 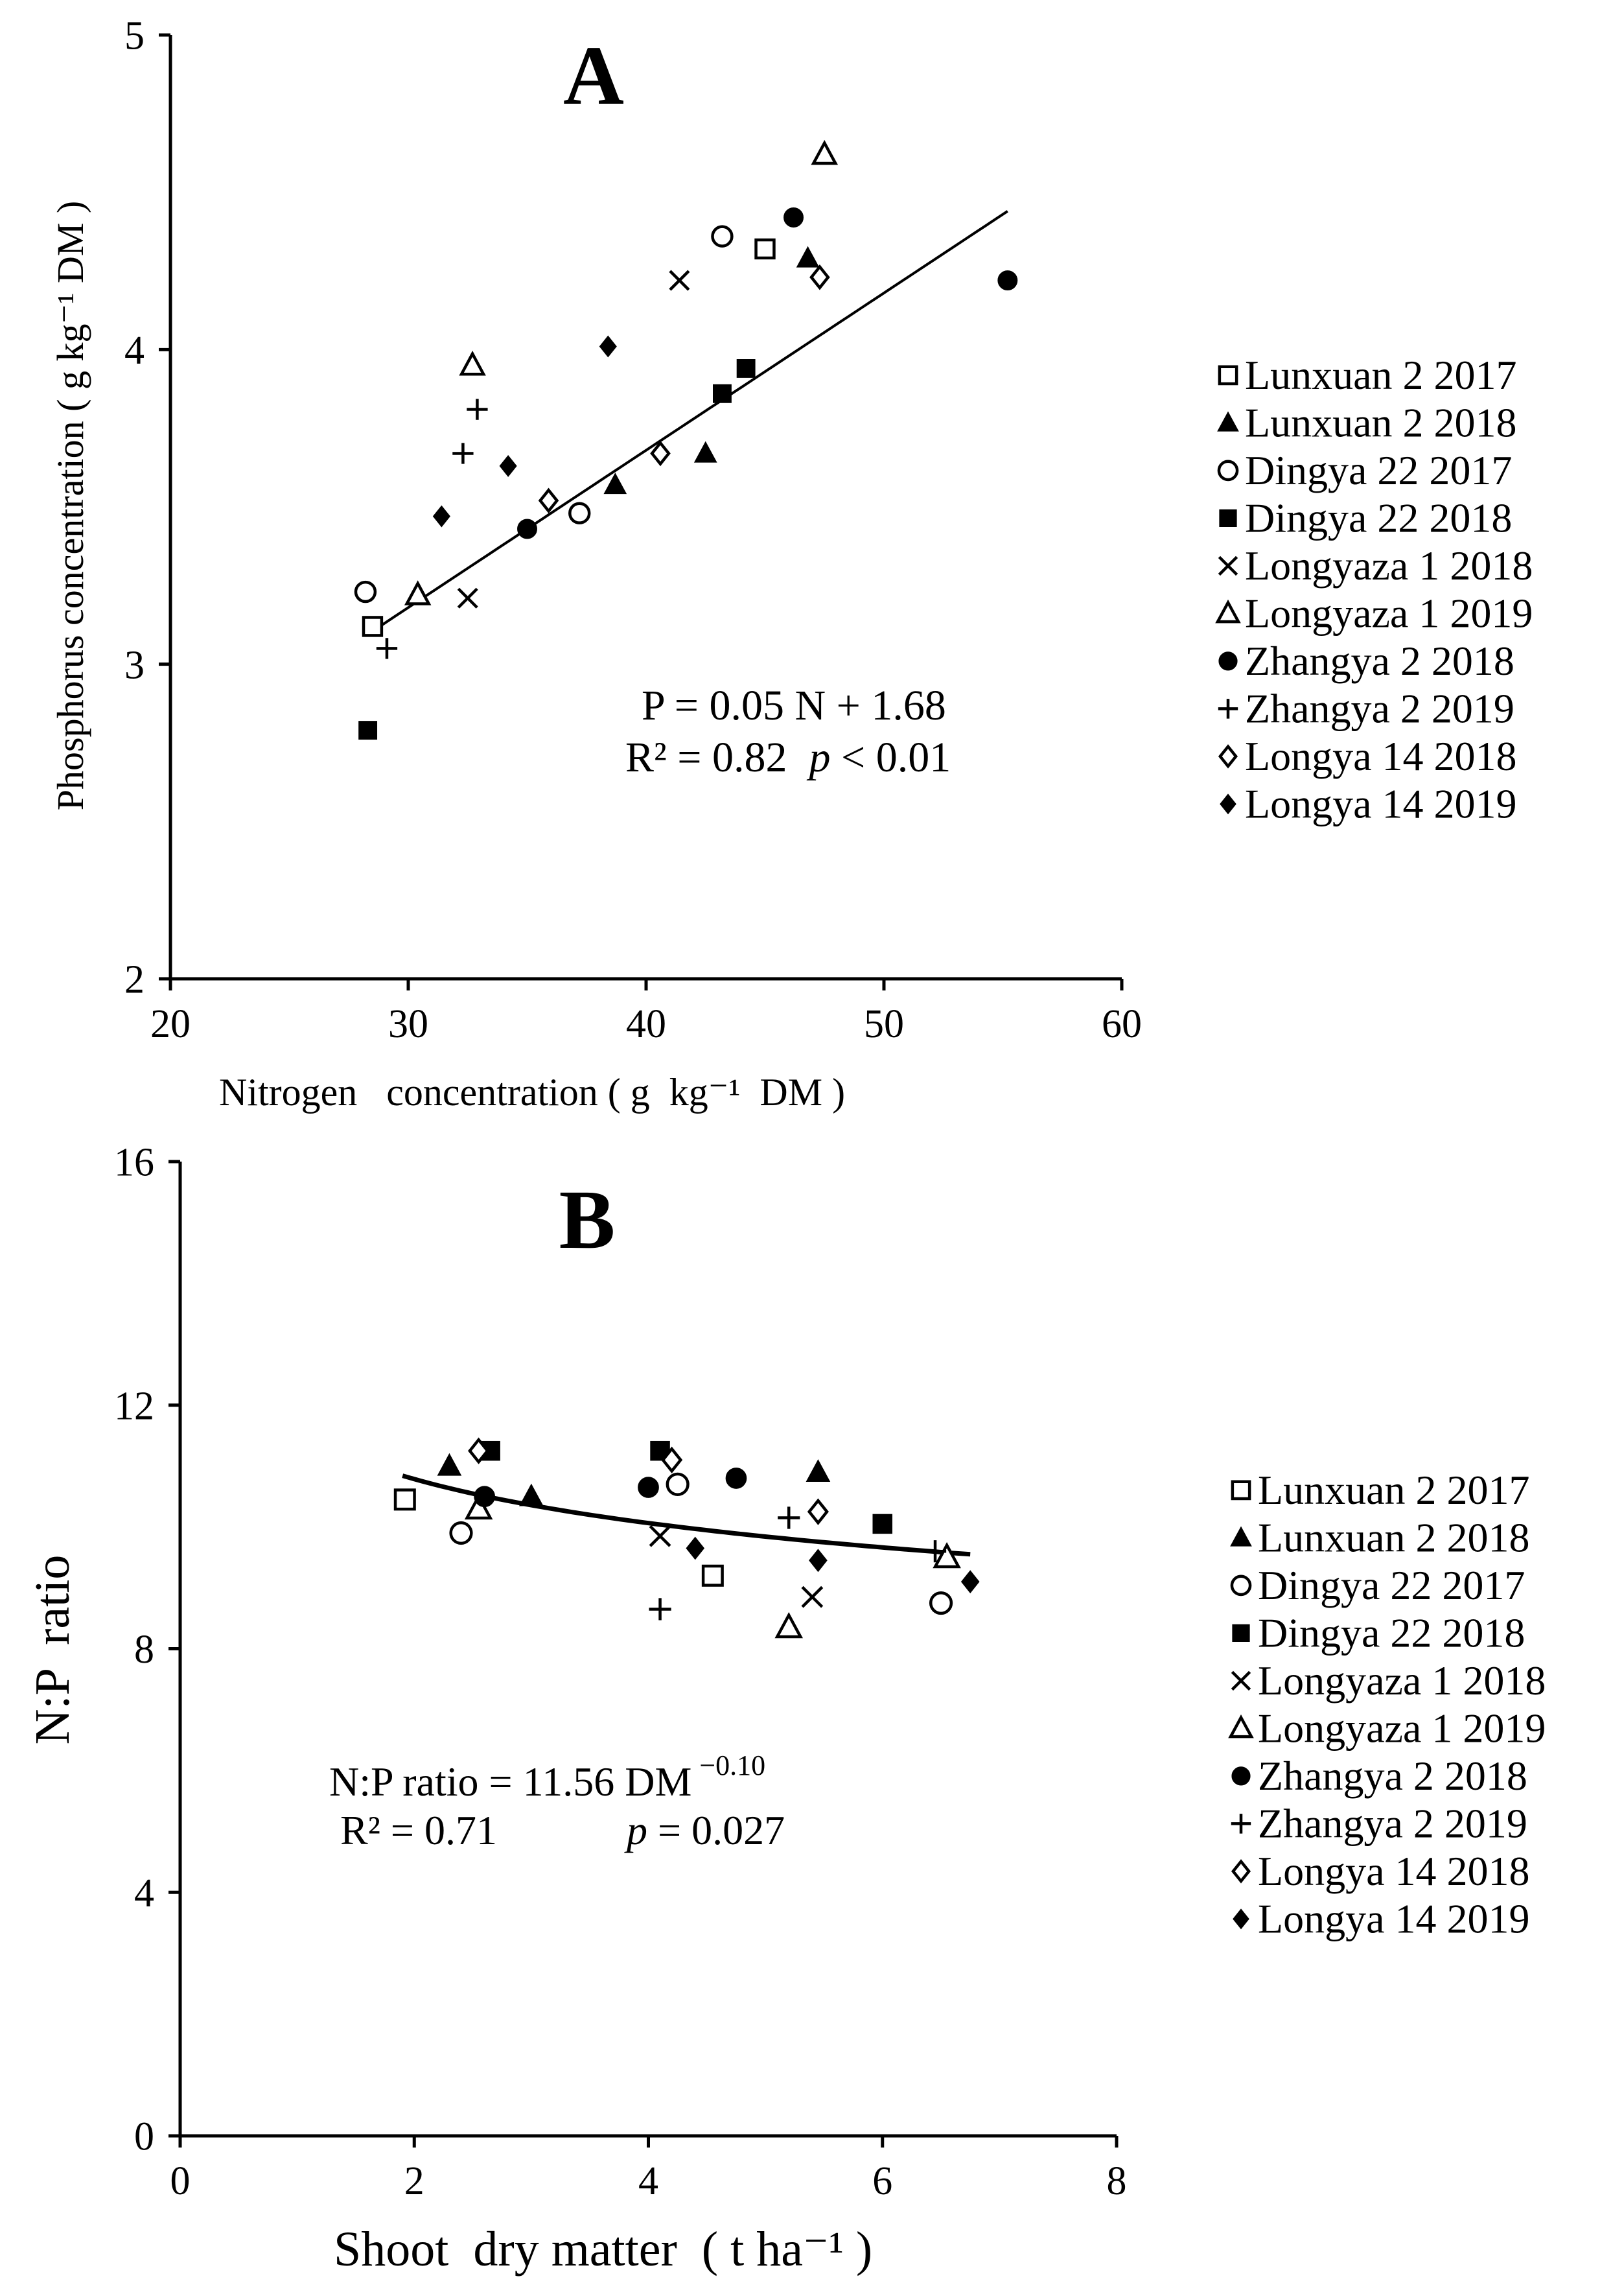 What do you see at coordinates (510, 1782) in the screenshot?
I see `panel-b-equation: N:P ratio = 11.56 DM` at bounding box center [510, 1782].